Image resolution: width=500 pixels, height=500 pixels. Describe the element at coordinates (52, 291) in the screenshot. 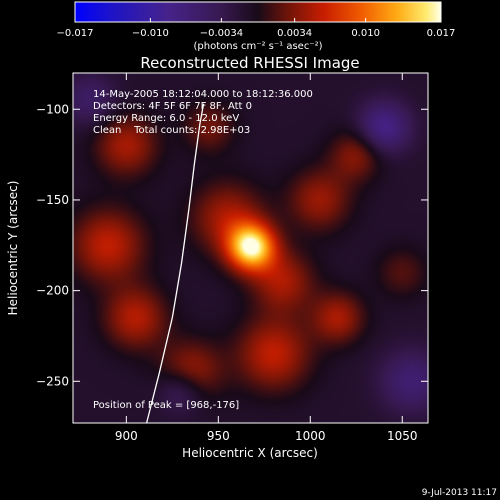

I see `y-tick-label: −200` at that location.